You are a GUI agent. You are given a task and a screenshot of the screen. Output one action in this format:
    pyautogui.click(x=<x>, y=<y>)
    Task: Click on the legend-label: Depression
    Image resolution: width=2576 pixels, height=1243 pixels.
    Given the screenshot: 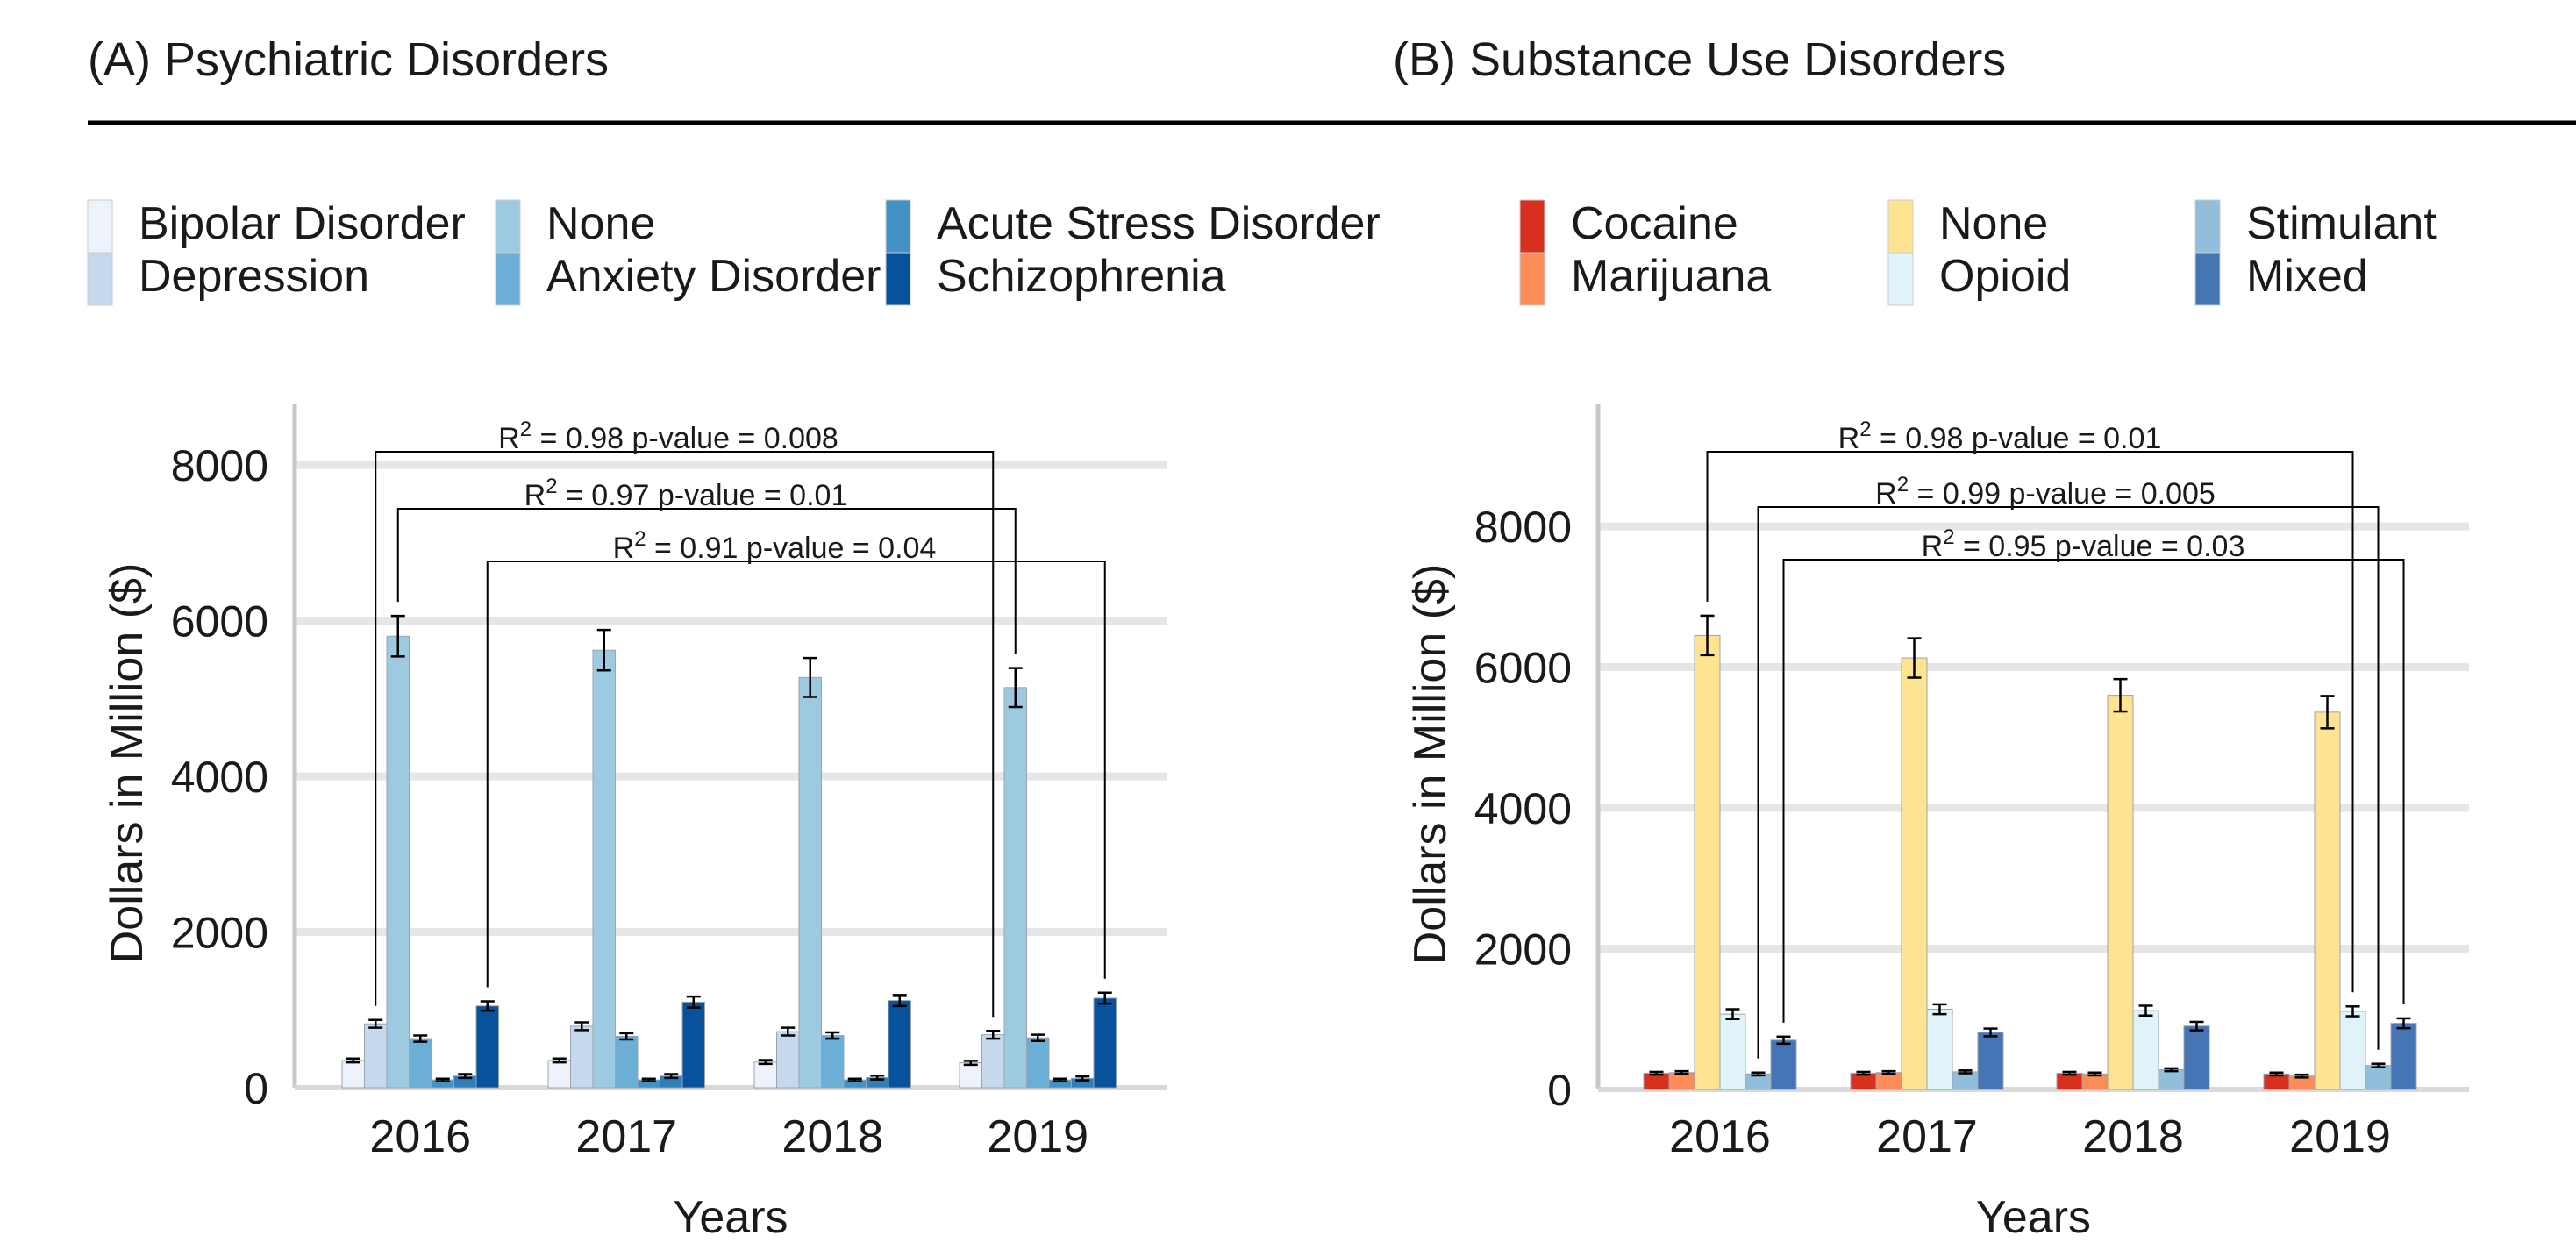 What is the action you would take?
    pyautogui.click(x=254, y=276)
    